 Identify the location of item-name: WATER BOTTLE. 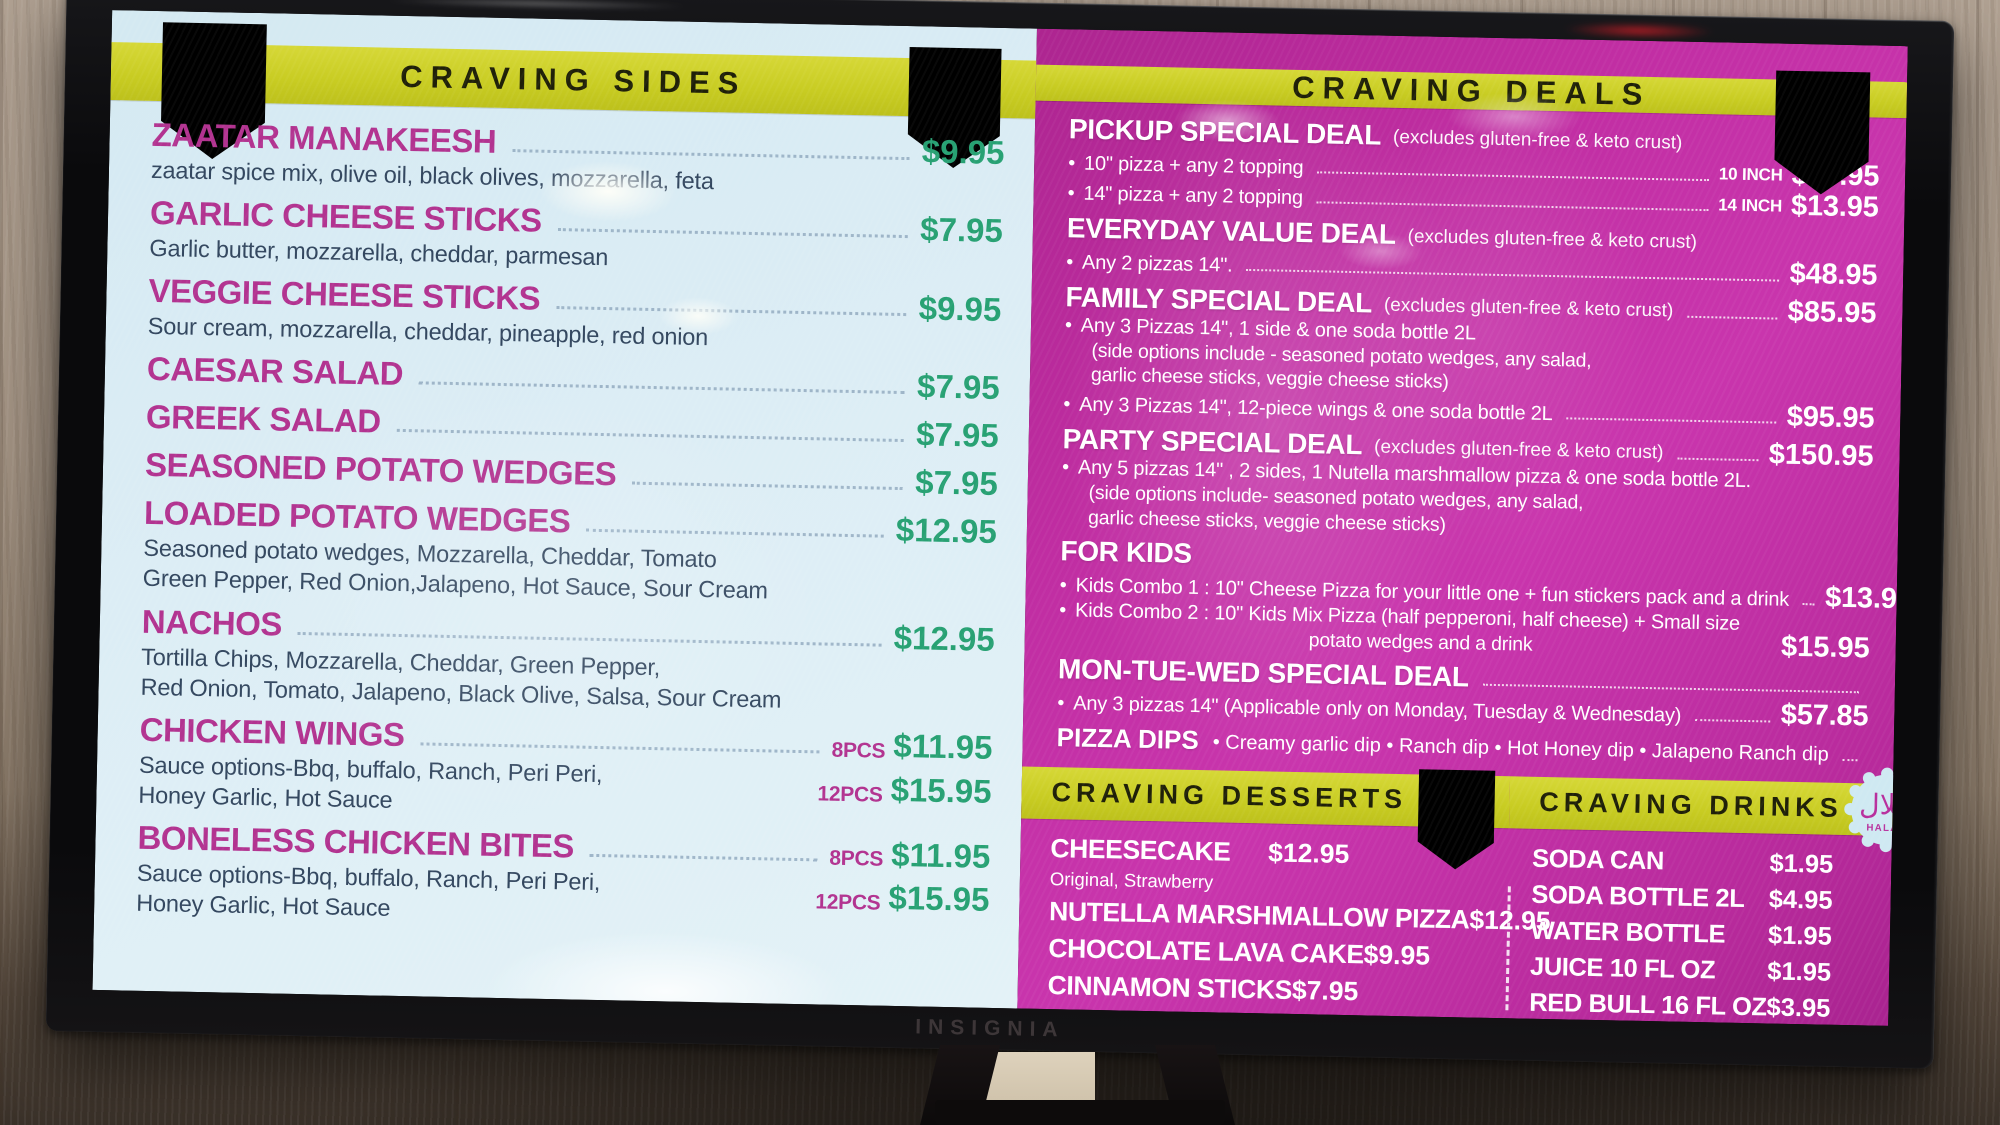
(1628, 932).